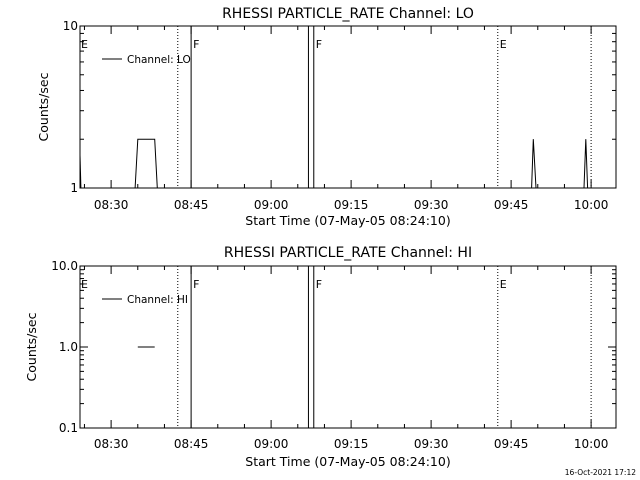 This screenshot has width=640, height=480. Describe the element at coordinates (74, 188) in the screenshot. I see `y-tick-label: 1` at that location.